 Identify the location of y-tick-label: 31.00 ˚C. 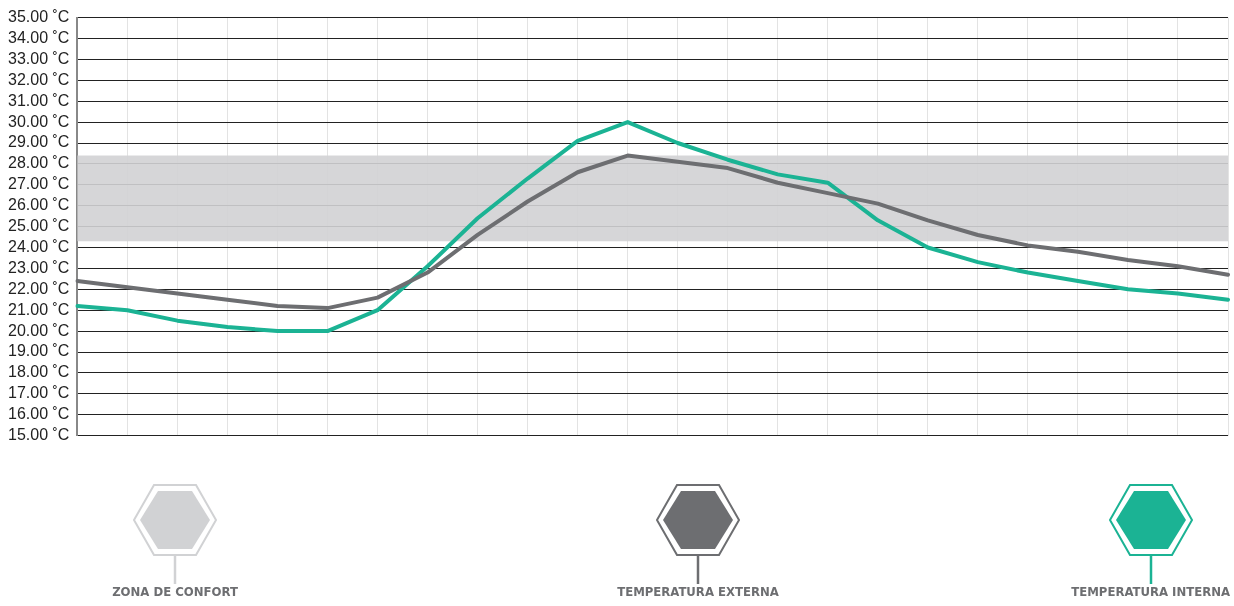
(38, 100).